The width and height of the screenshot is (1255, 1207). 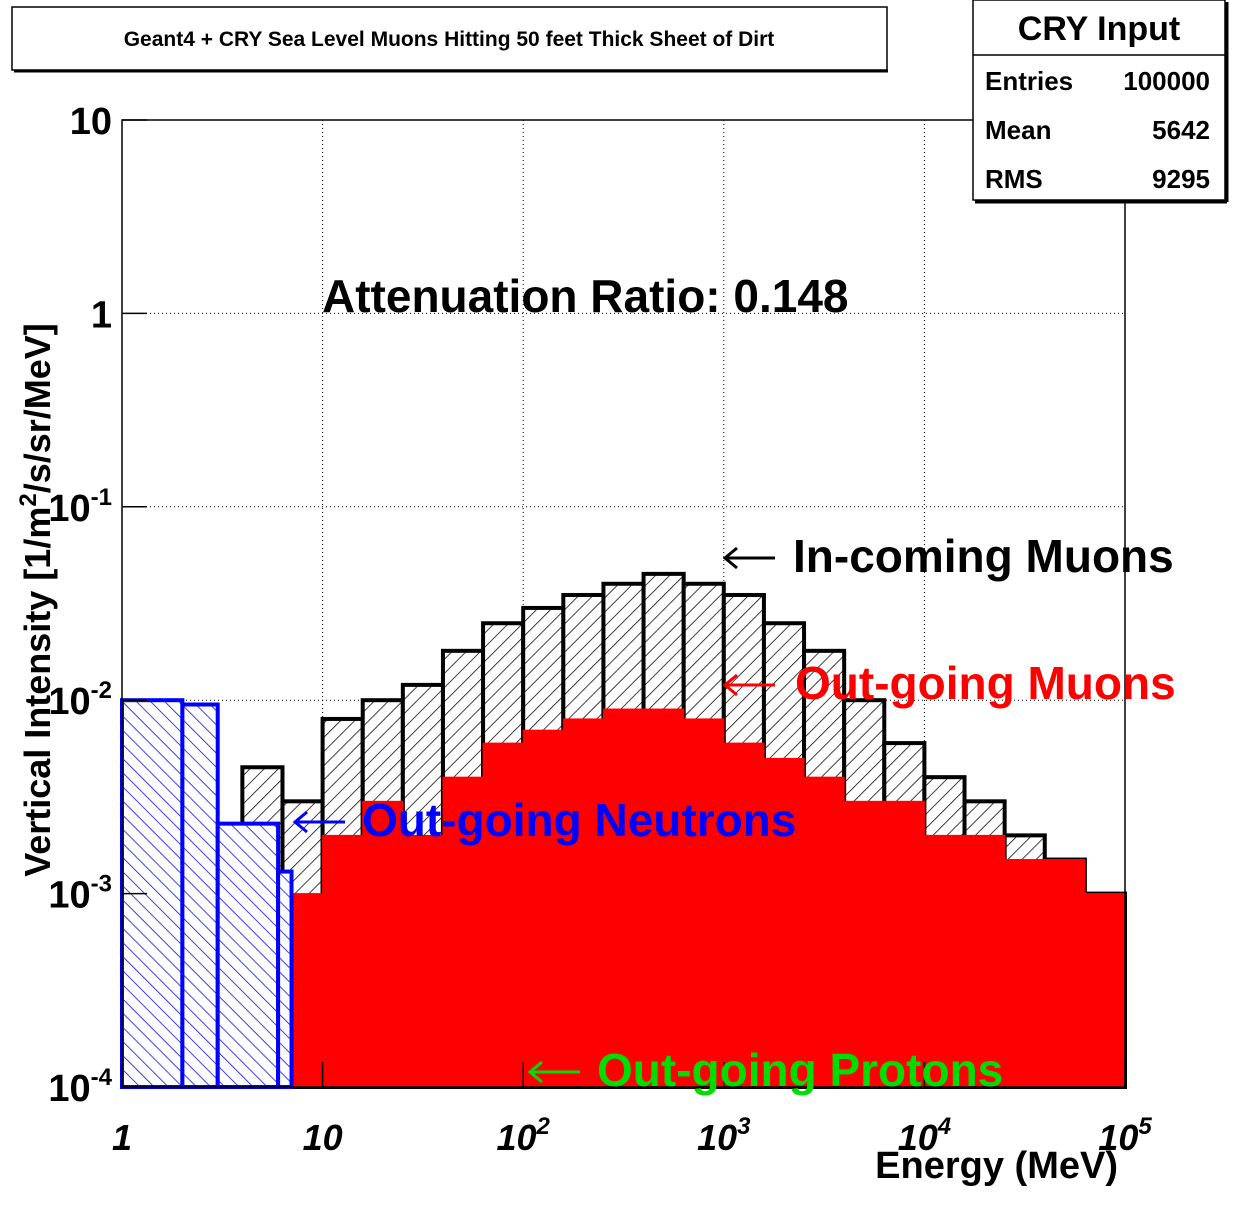 I want to click on x-axis-label: Energy (MeV), so click(x=996, y=1166).